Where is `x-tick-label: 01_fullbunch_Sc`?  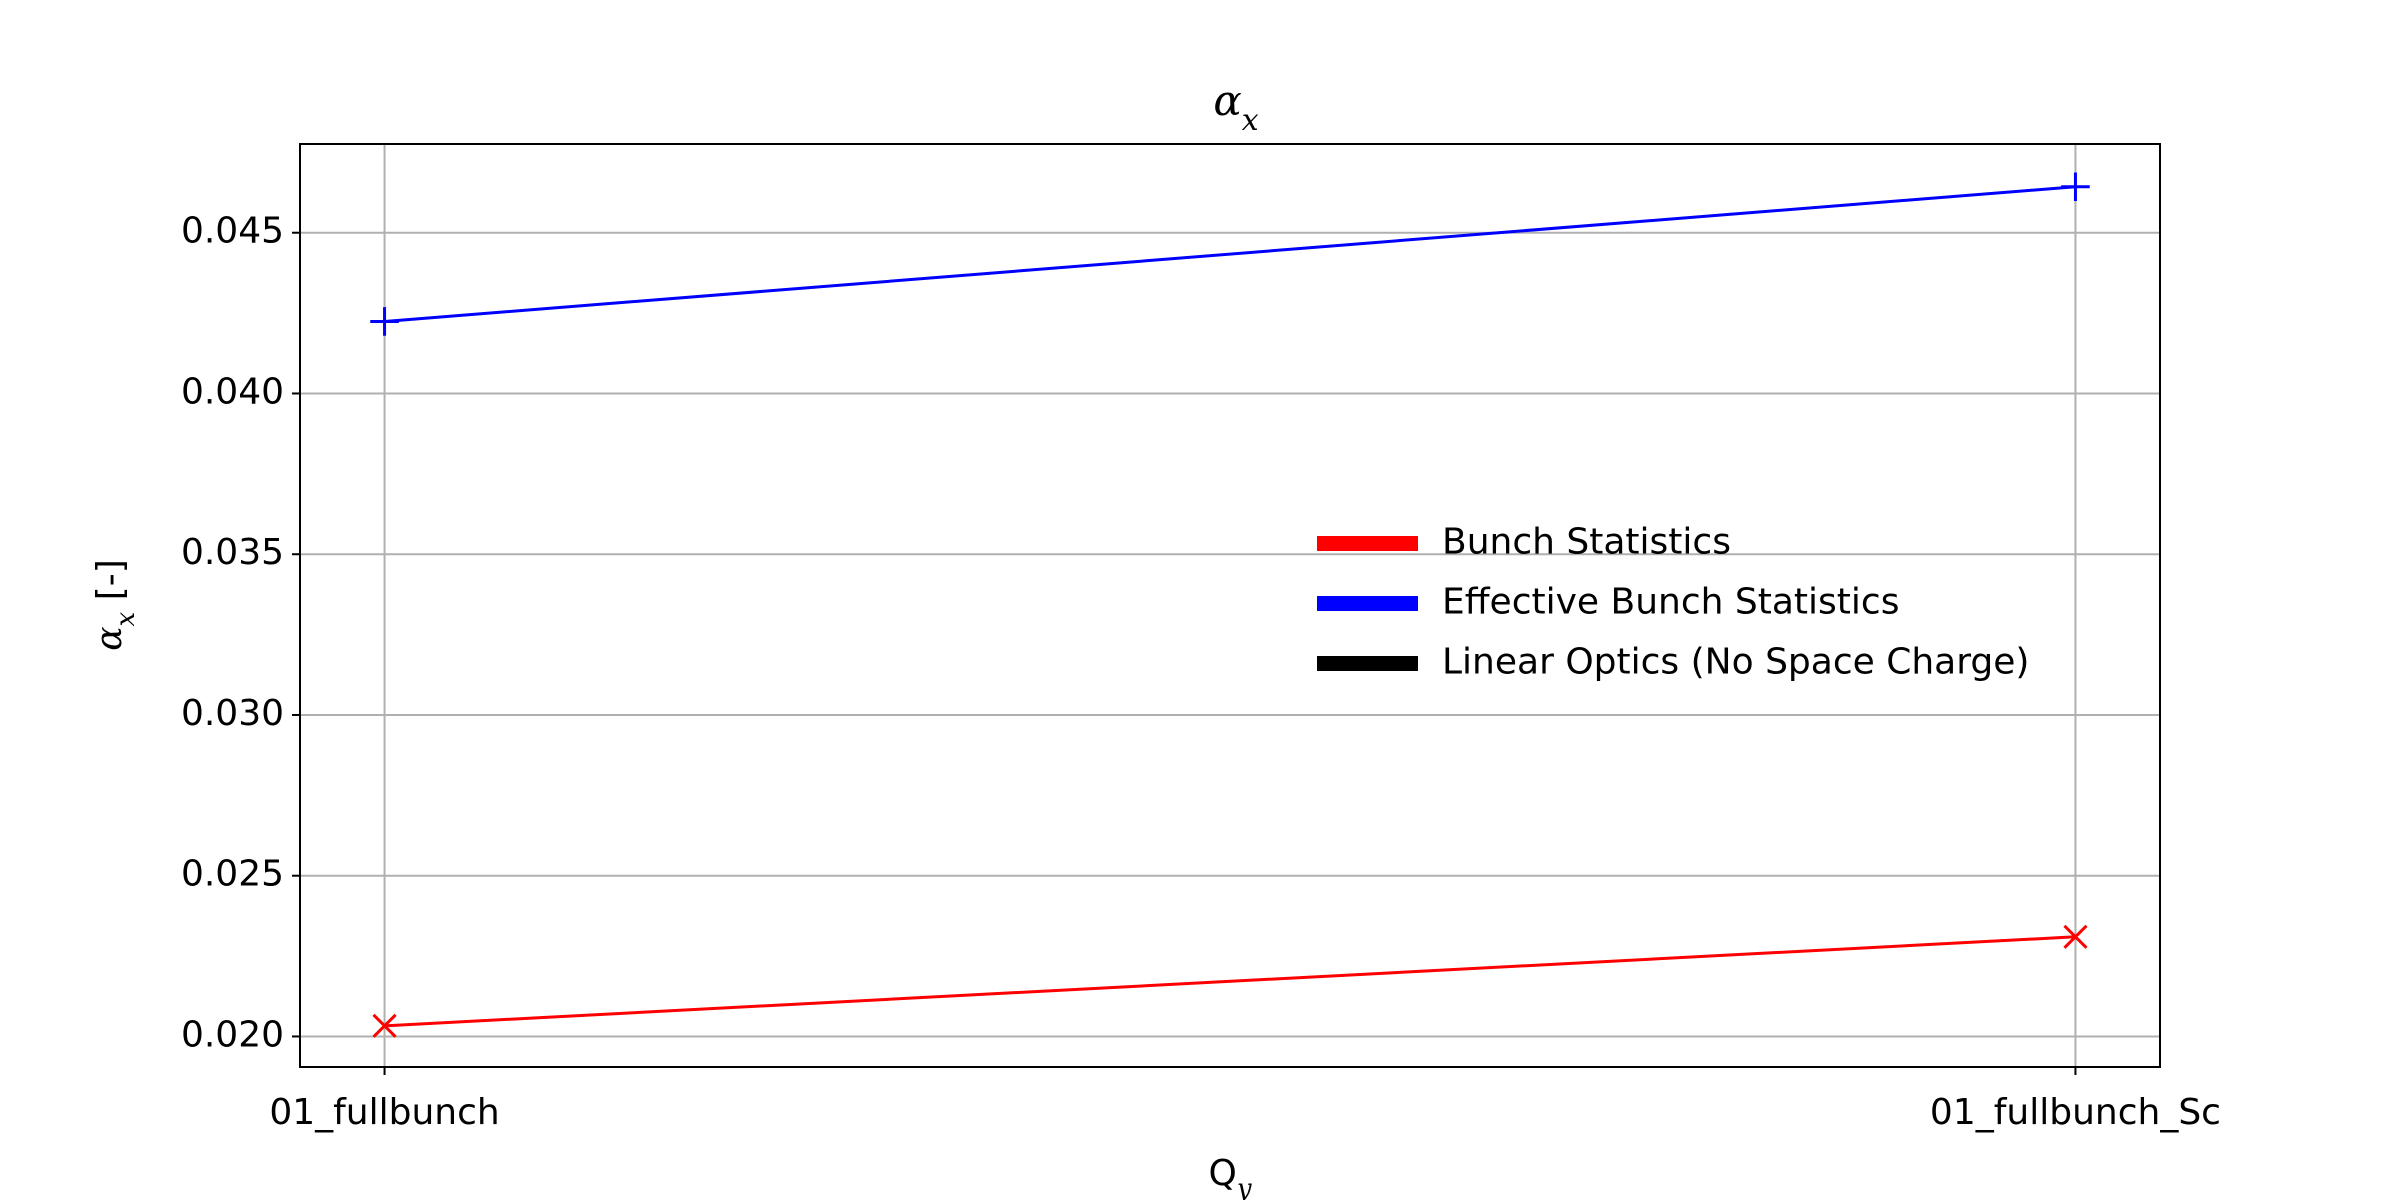
x-tick-label: 01_fullbunch_Sc is located at coordinates (2075, 1112).